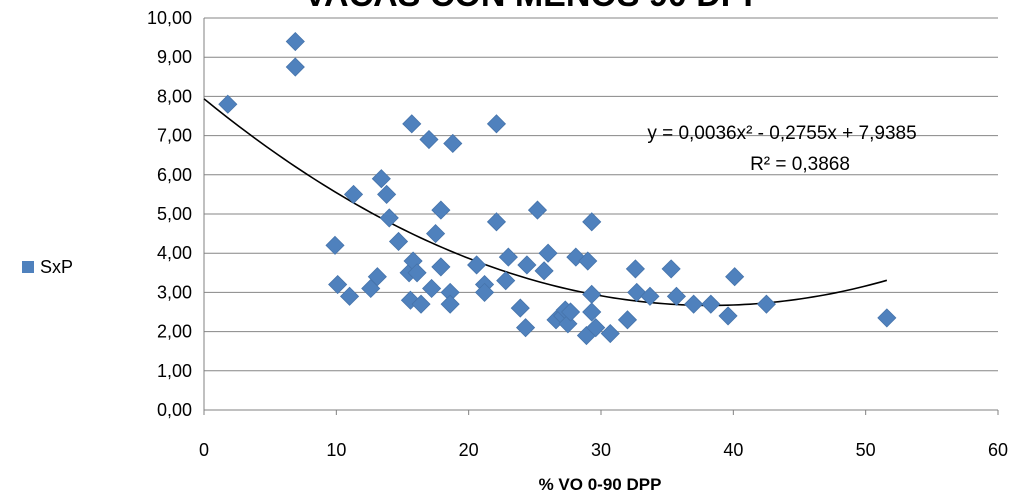 The image size is (1025, 499). I want to click on y-tick-label: 9,00, so click(174, 57).